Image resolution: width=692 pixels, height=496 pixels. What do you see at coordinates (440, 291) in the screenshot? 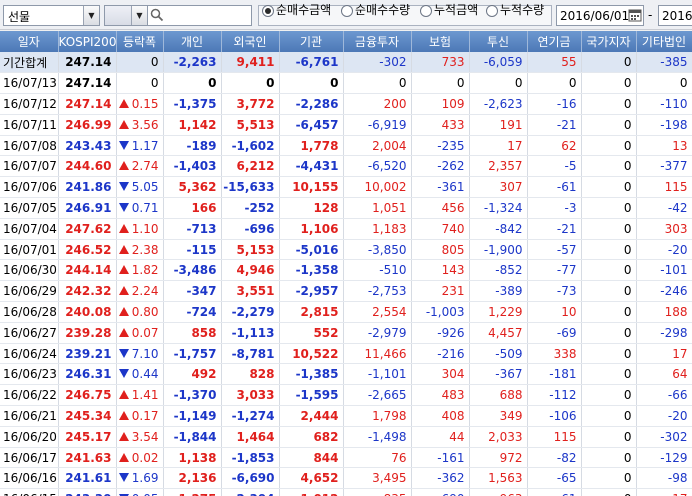
I see `insurance-cell: 231` at bounding box center [440, 291].